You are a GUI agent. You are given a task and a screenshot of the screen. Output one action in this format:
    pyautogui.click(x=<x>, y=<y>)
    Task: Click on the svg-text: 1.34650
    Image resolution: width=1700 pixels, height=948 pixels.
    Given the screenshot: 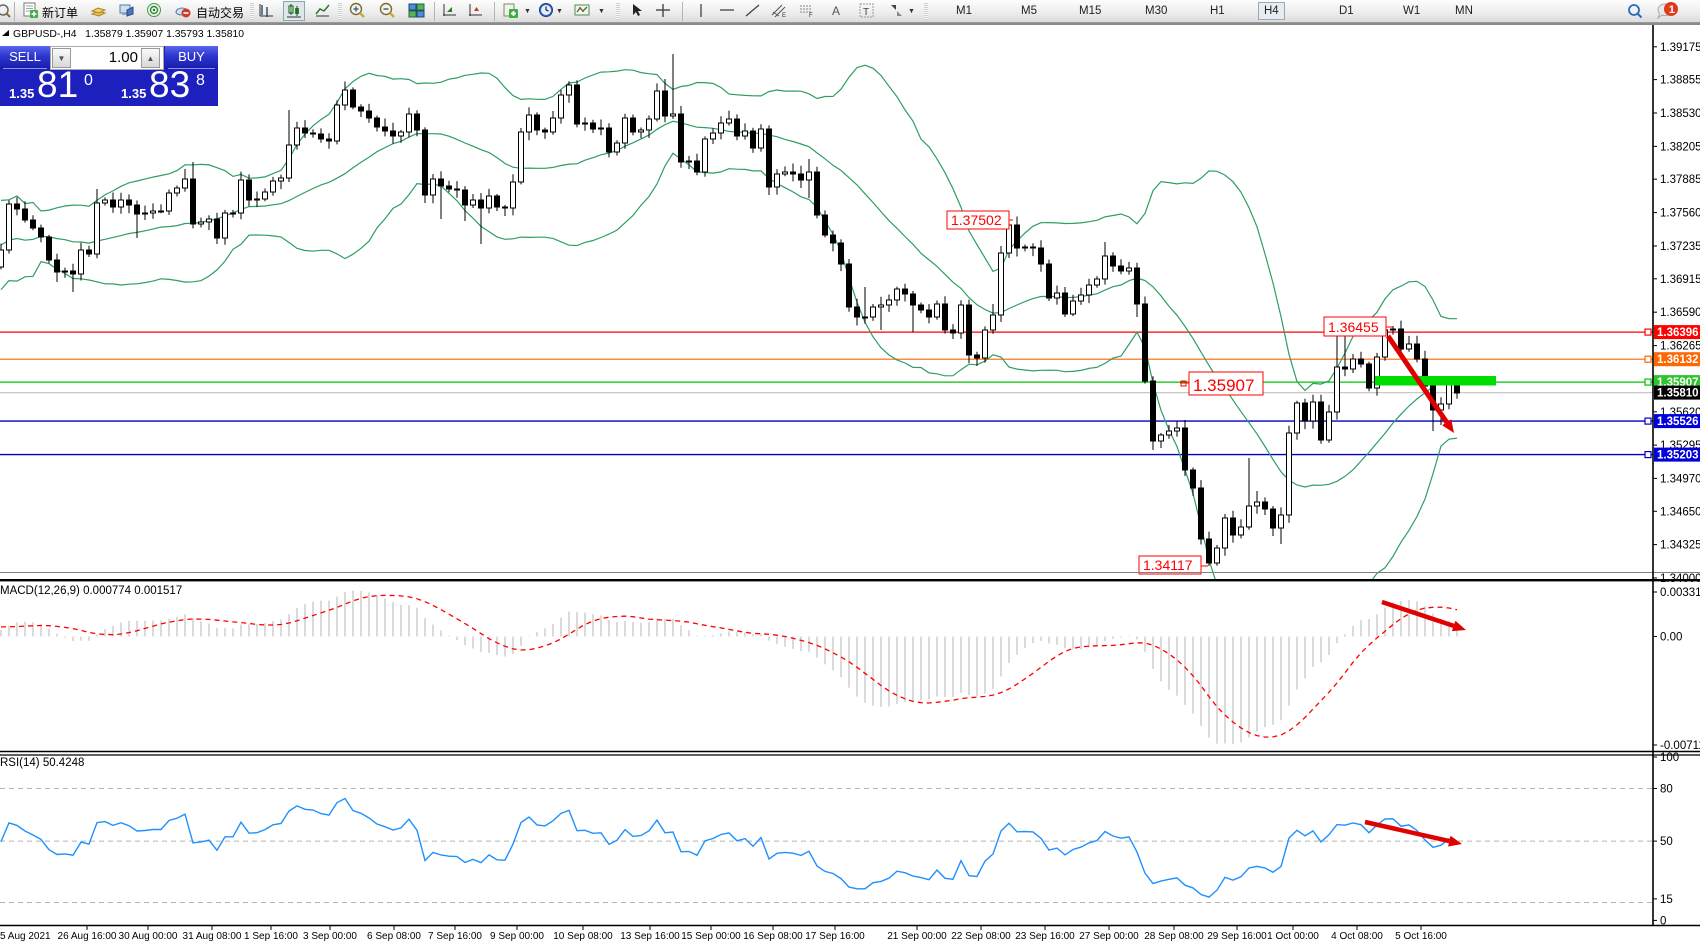 What is the action you would take?
    pyautogui.click(x=1680, y=512)
    